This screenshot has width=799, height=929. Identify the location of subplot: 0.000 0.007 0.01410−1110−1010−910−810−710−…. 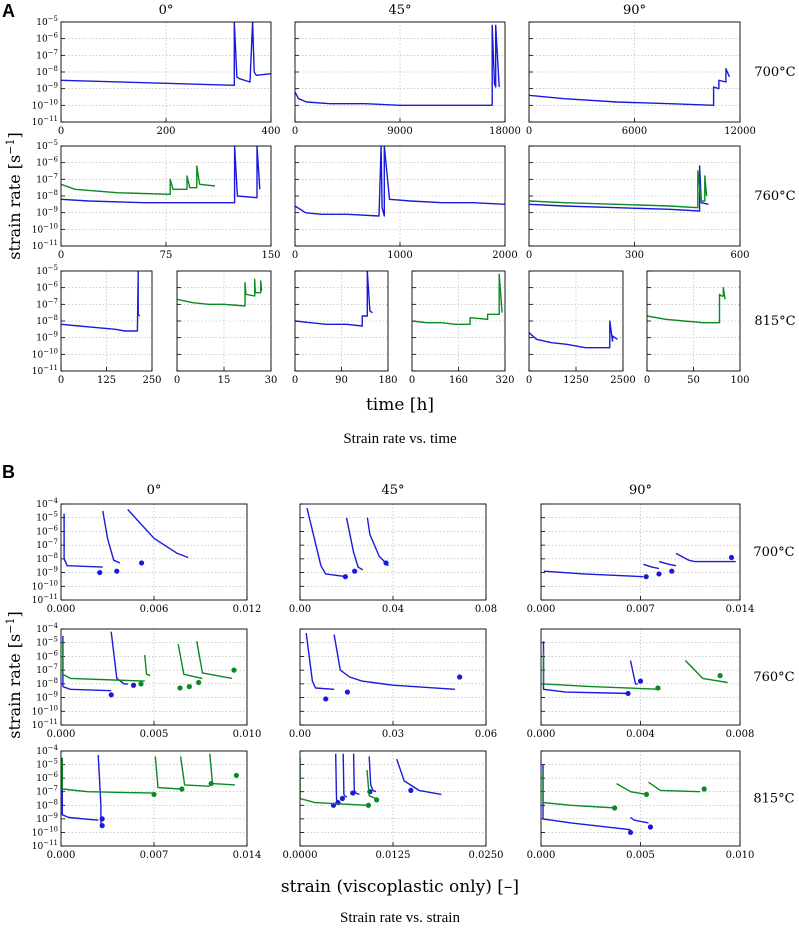
(147, 802).